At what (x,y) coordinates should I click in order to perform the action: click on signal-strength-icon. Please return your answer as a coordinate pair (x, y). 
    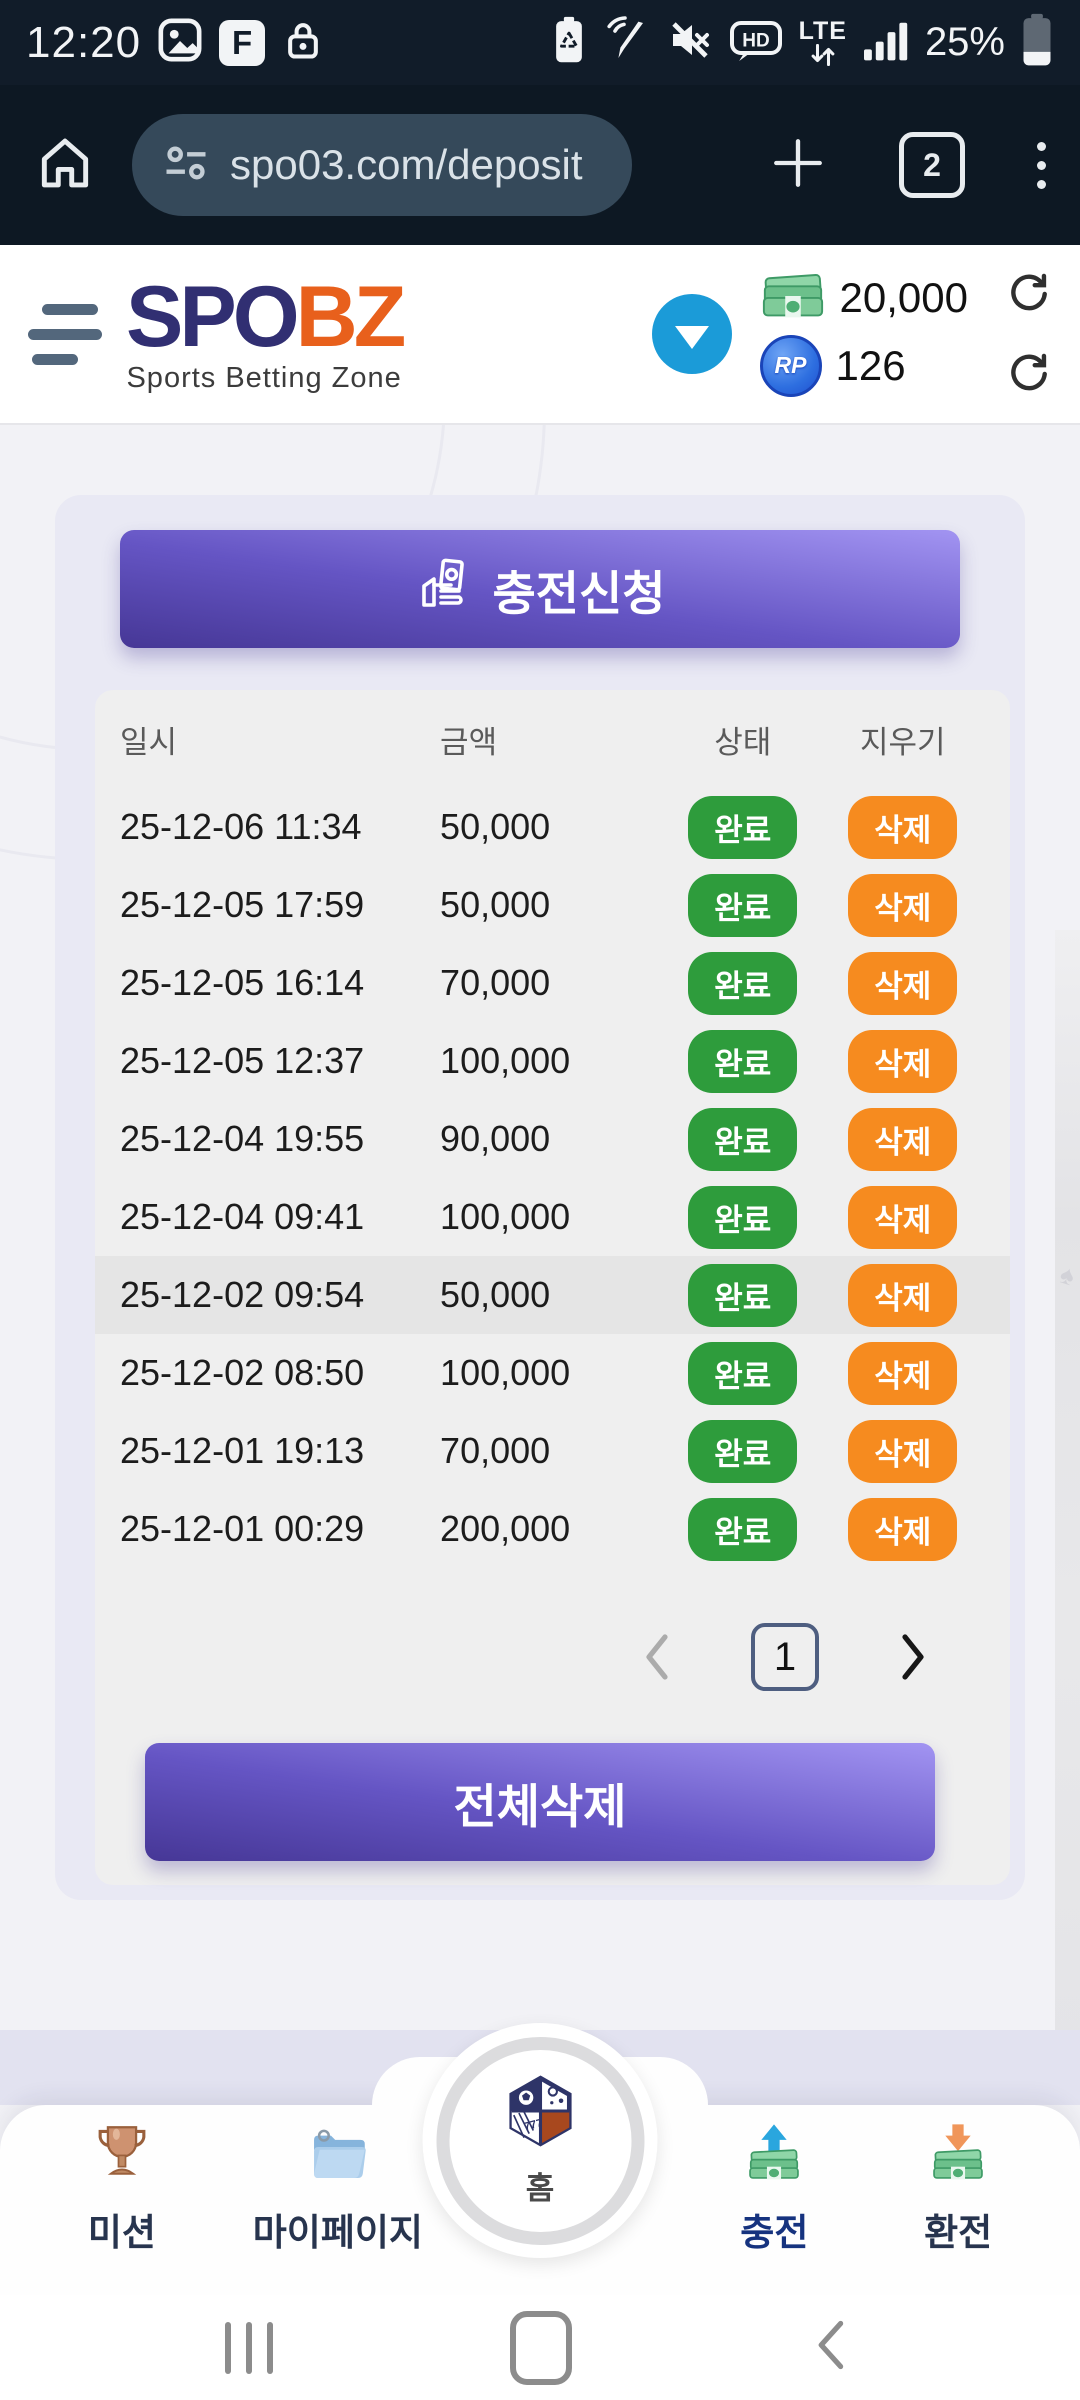
    Looking at the image, I should click on (886, 42).